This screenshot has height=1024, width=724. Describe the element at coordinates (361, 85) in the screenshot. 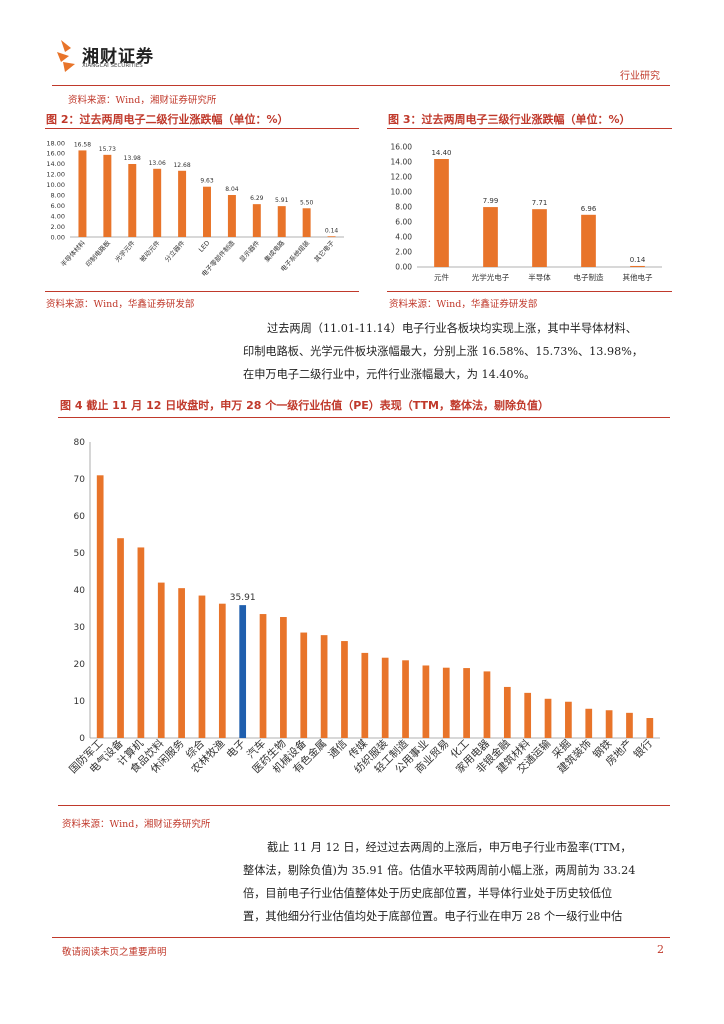

I see `header-rule` at that location.